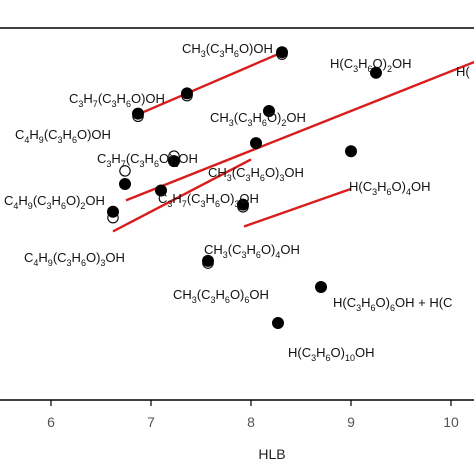  Describe the element at coordinates (256, 174) in the screenshot. I see `point-label: CH3​(C3​H6​O)3​OH` at that location.